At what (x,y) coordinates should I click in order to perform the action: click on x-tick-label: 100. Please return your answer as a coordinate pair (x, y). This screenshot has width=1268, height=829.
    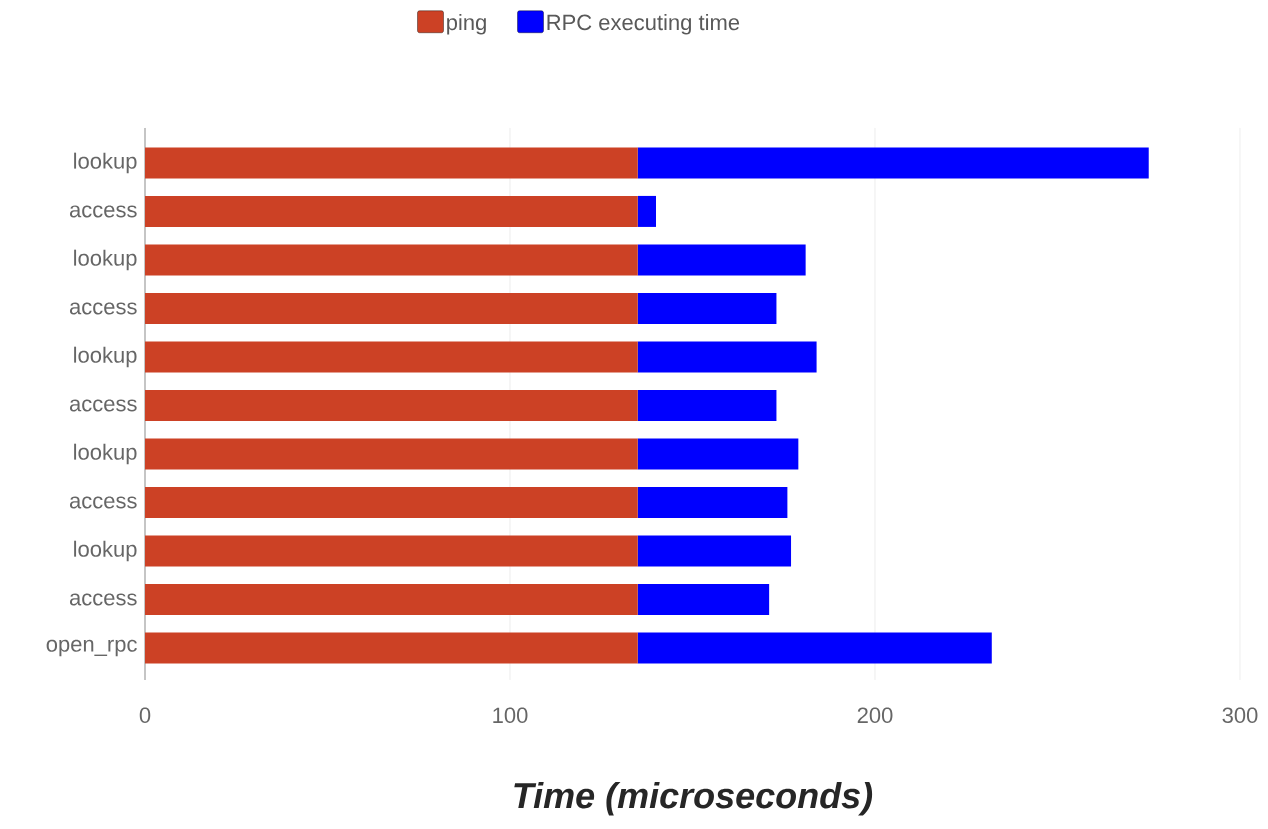
    Looking at the image, I should click on (510, 715).